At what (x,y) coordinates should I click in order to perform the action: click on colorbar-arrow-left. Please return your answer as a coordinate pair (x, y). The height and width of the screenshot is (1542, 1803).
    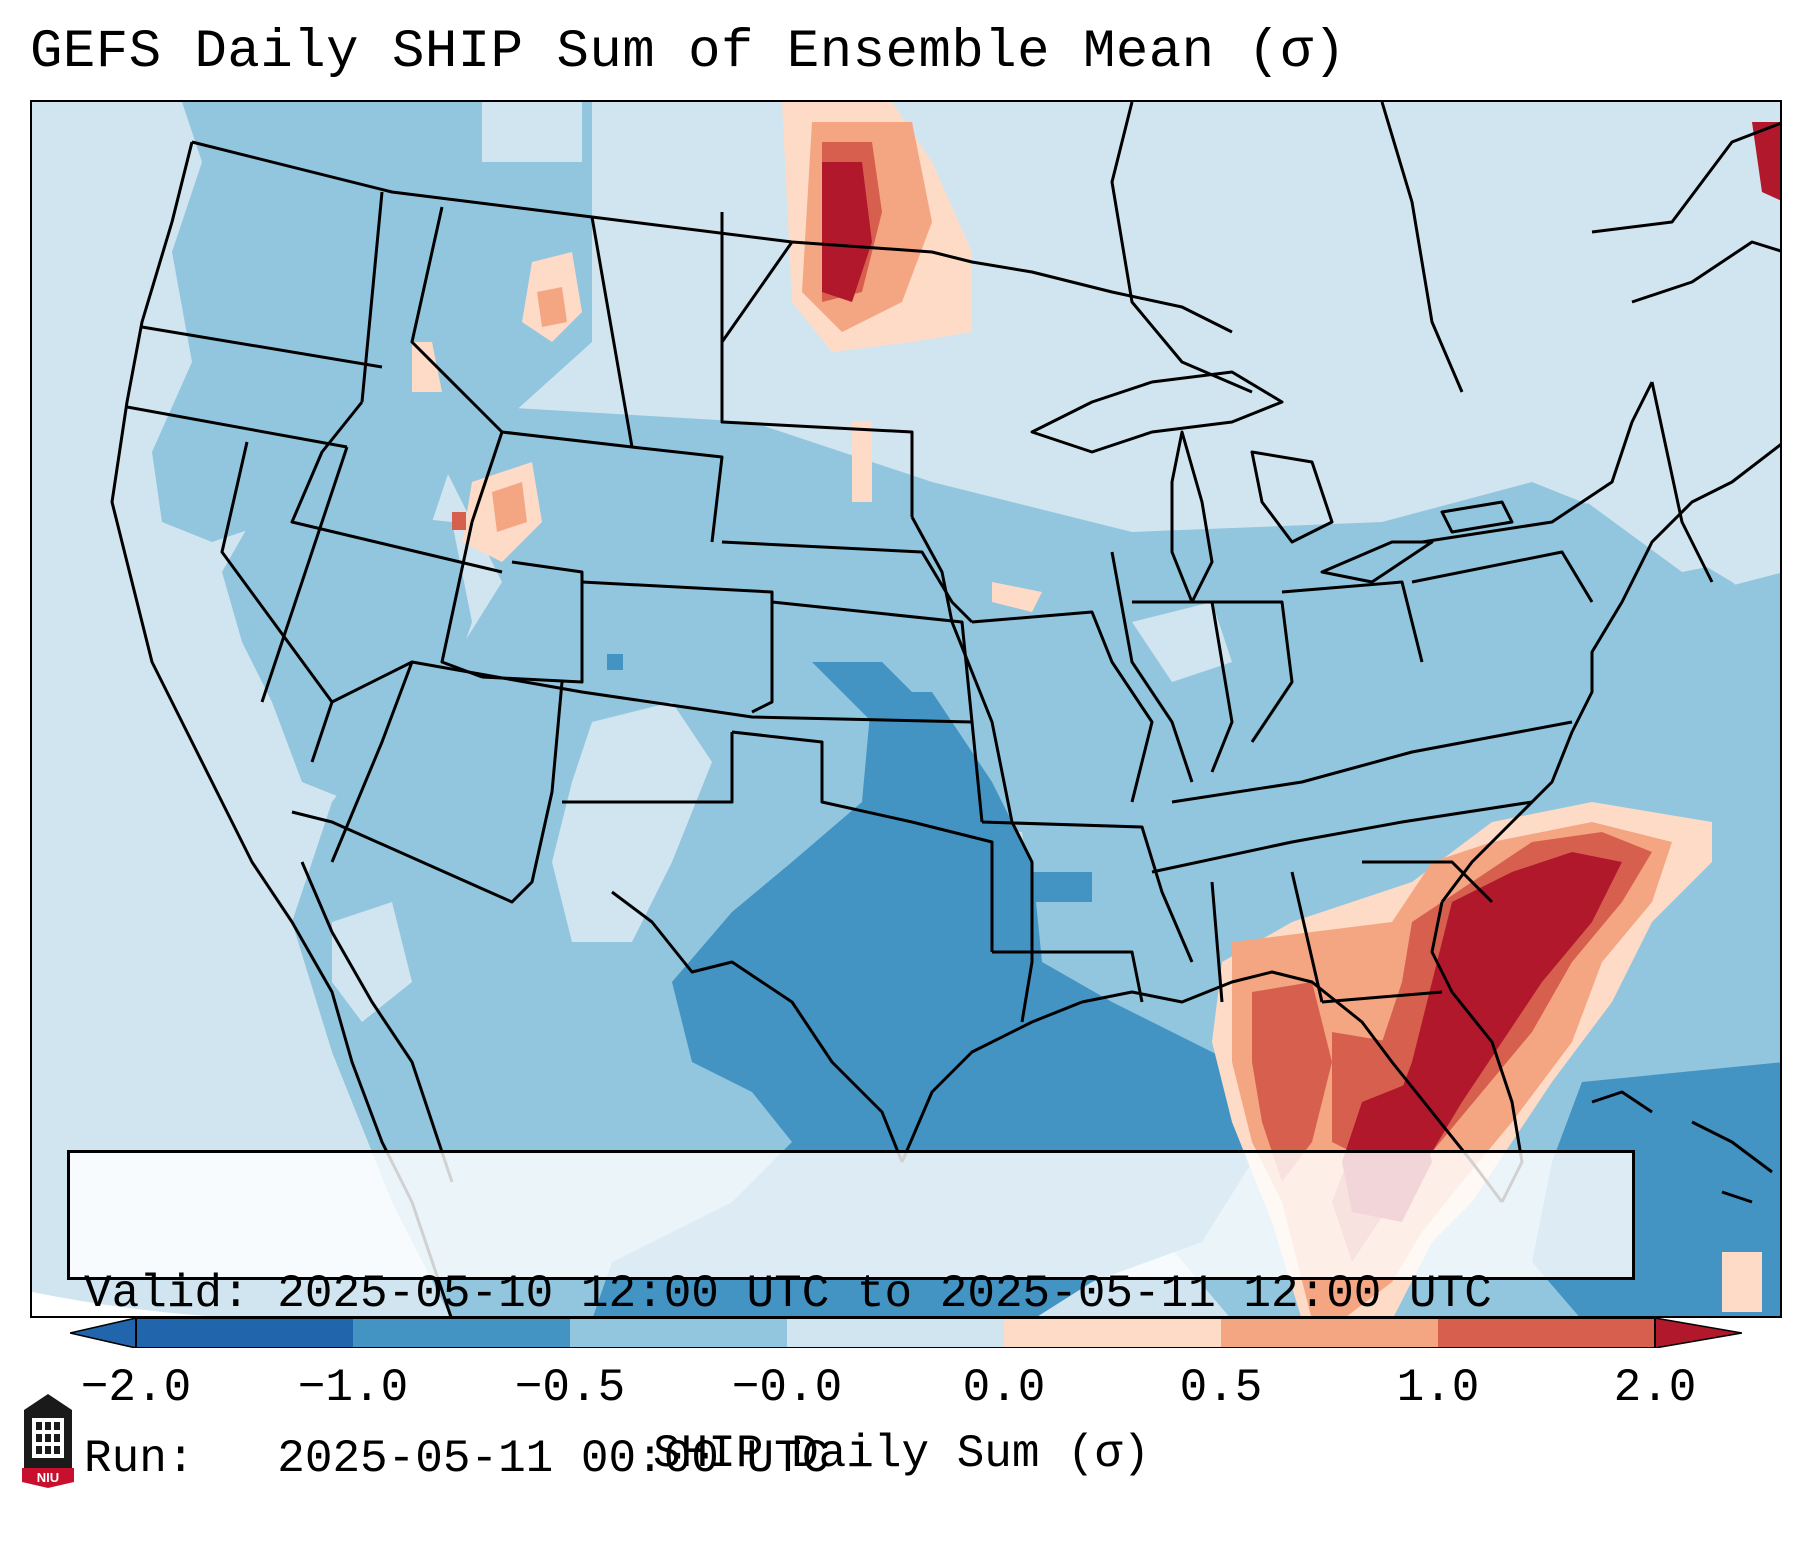
    Looking at the image, I should click on (103, 1333).